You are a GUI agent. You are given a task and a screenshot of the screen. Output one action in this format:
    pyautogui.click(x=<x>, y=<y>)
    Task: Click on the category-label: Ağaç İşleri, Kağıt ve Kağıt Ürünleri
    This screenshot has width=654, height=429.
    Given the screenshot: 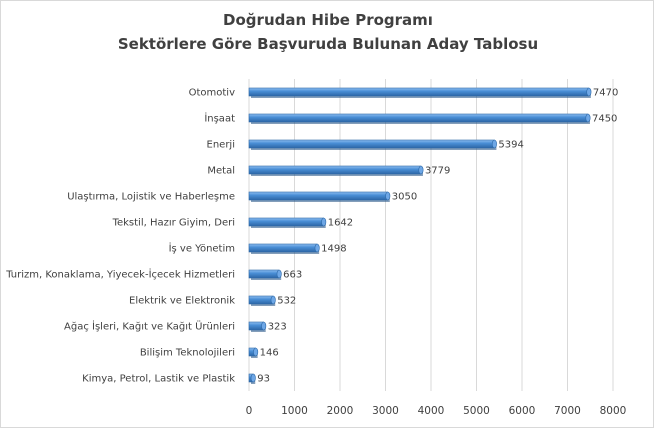 What is the action you would take?
    pyautogui.click(x=149, y=326)
    